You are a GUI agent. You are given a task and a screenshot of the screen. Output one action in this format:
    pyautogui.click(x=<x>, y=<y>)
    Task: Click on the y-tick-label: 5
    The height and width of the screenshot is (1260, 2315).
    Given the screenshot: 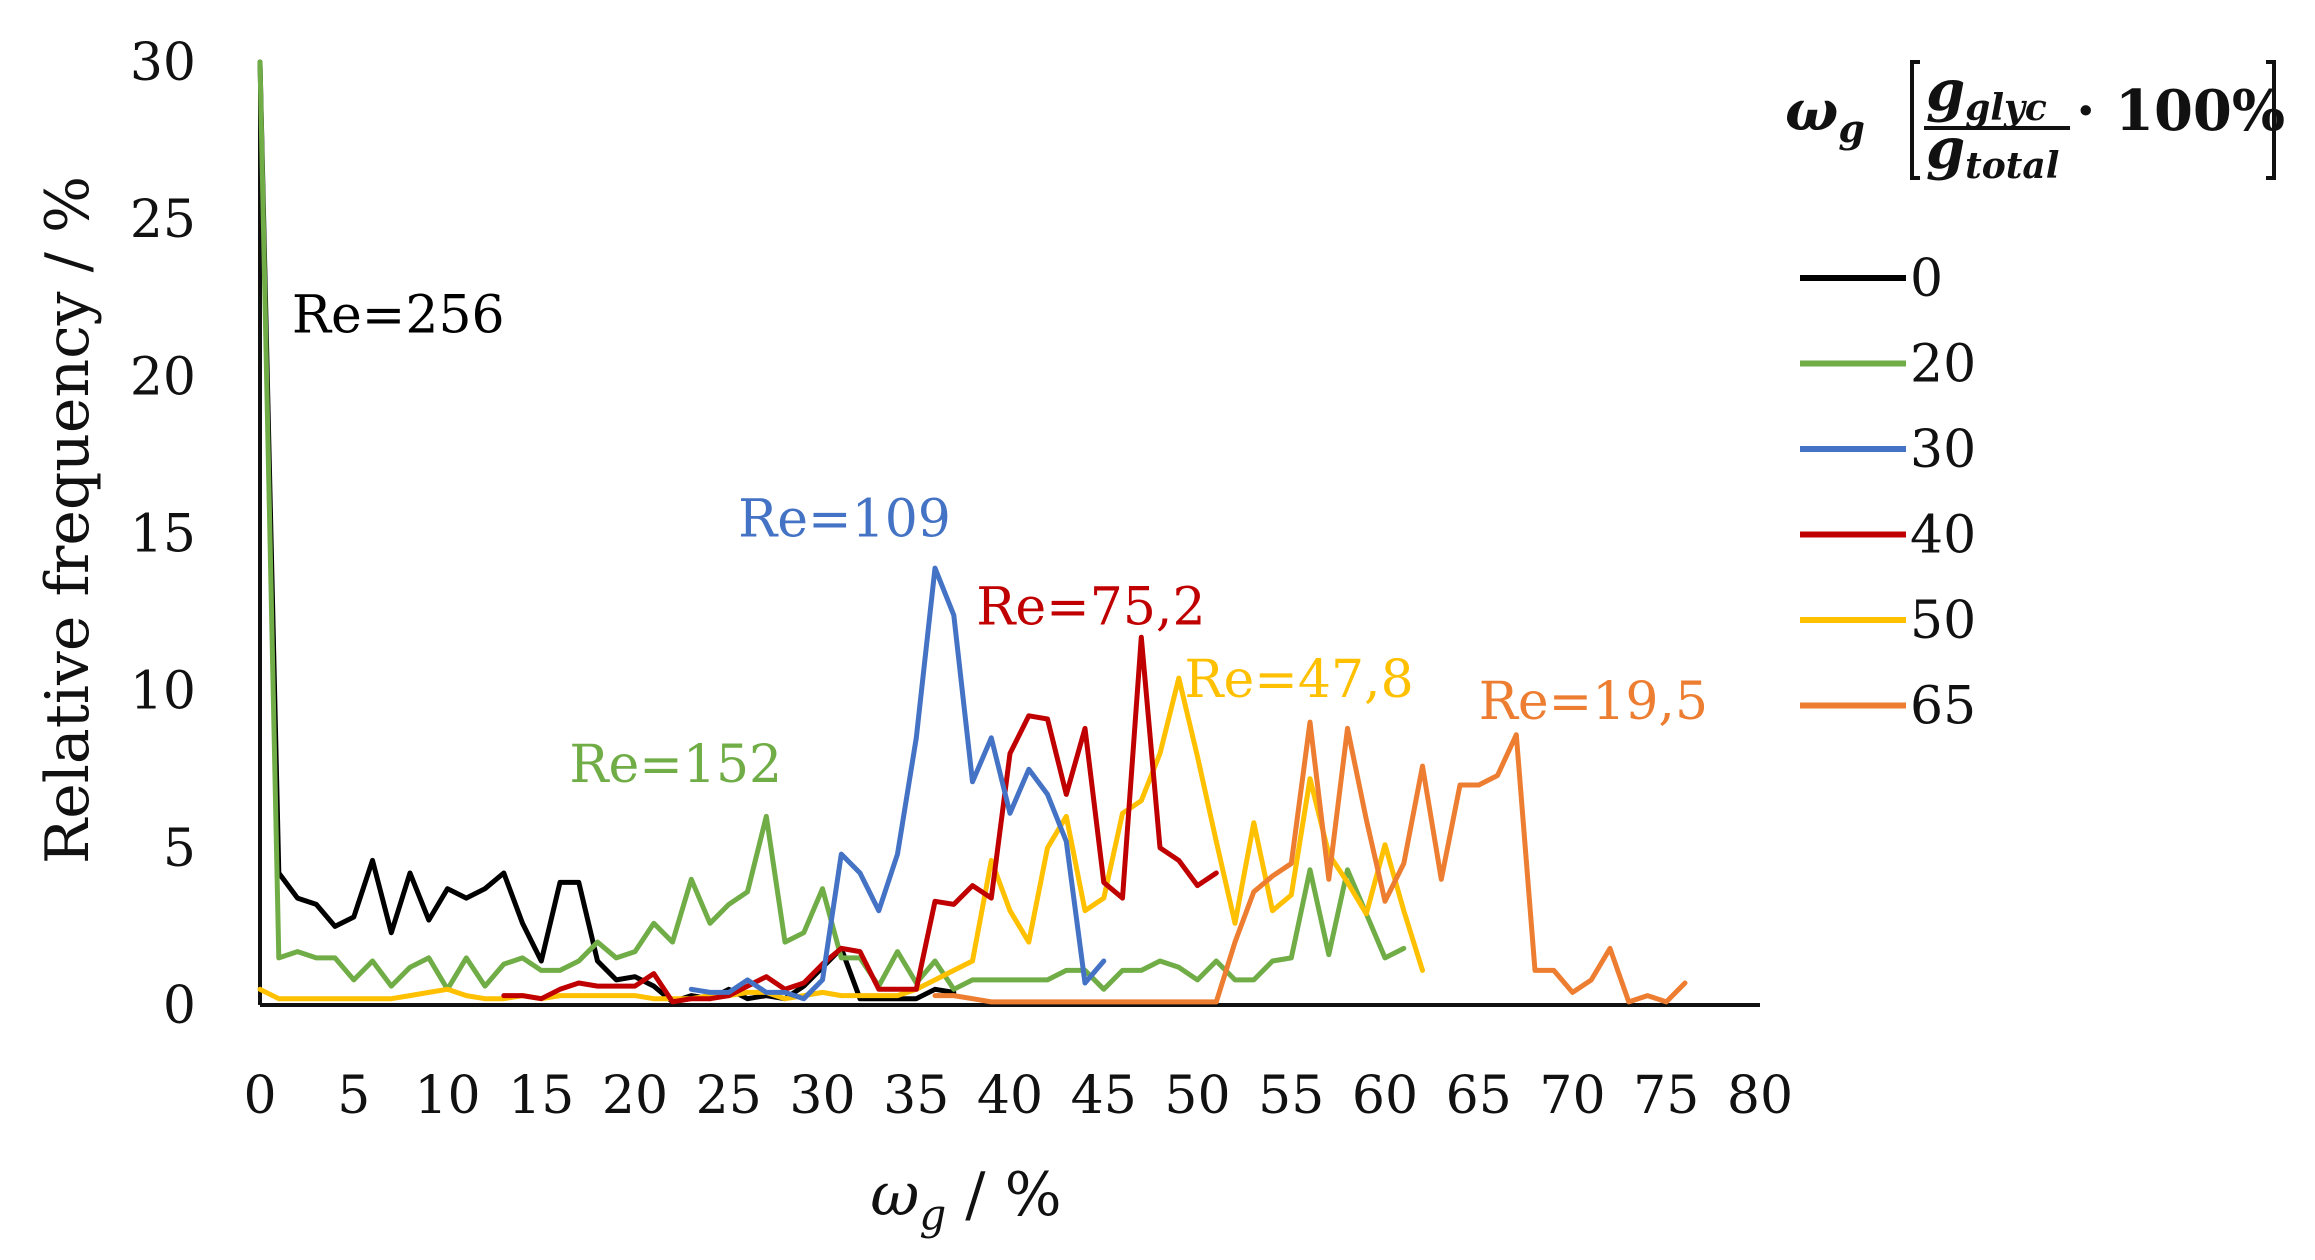 What is the action you would take?
    pyautogui.click(x=179, y=849)
    